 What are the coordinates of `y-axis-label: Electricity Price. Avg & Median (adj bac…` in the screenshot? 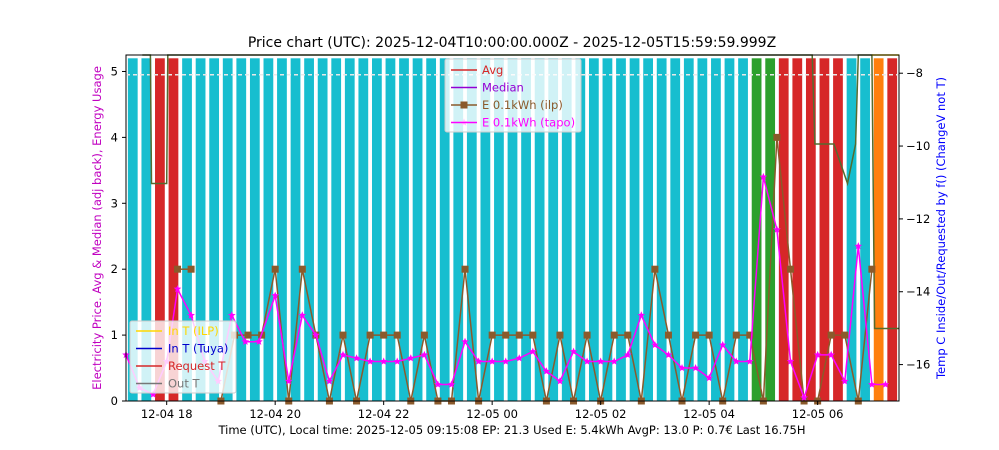 It's located at (97, 228).